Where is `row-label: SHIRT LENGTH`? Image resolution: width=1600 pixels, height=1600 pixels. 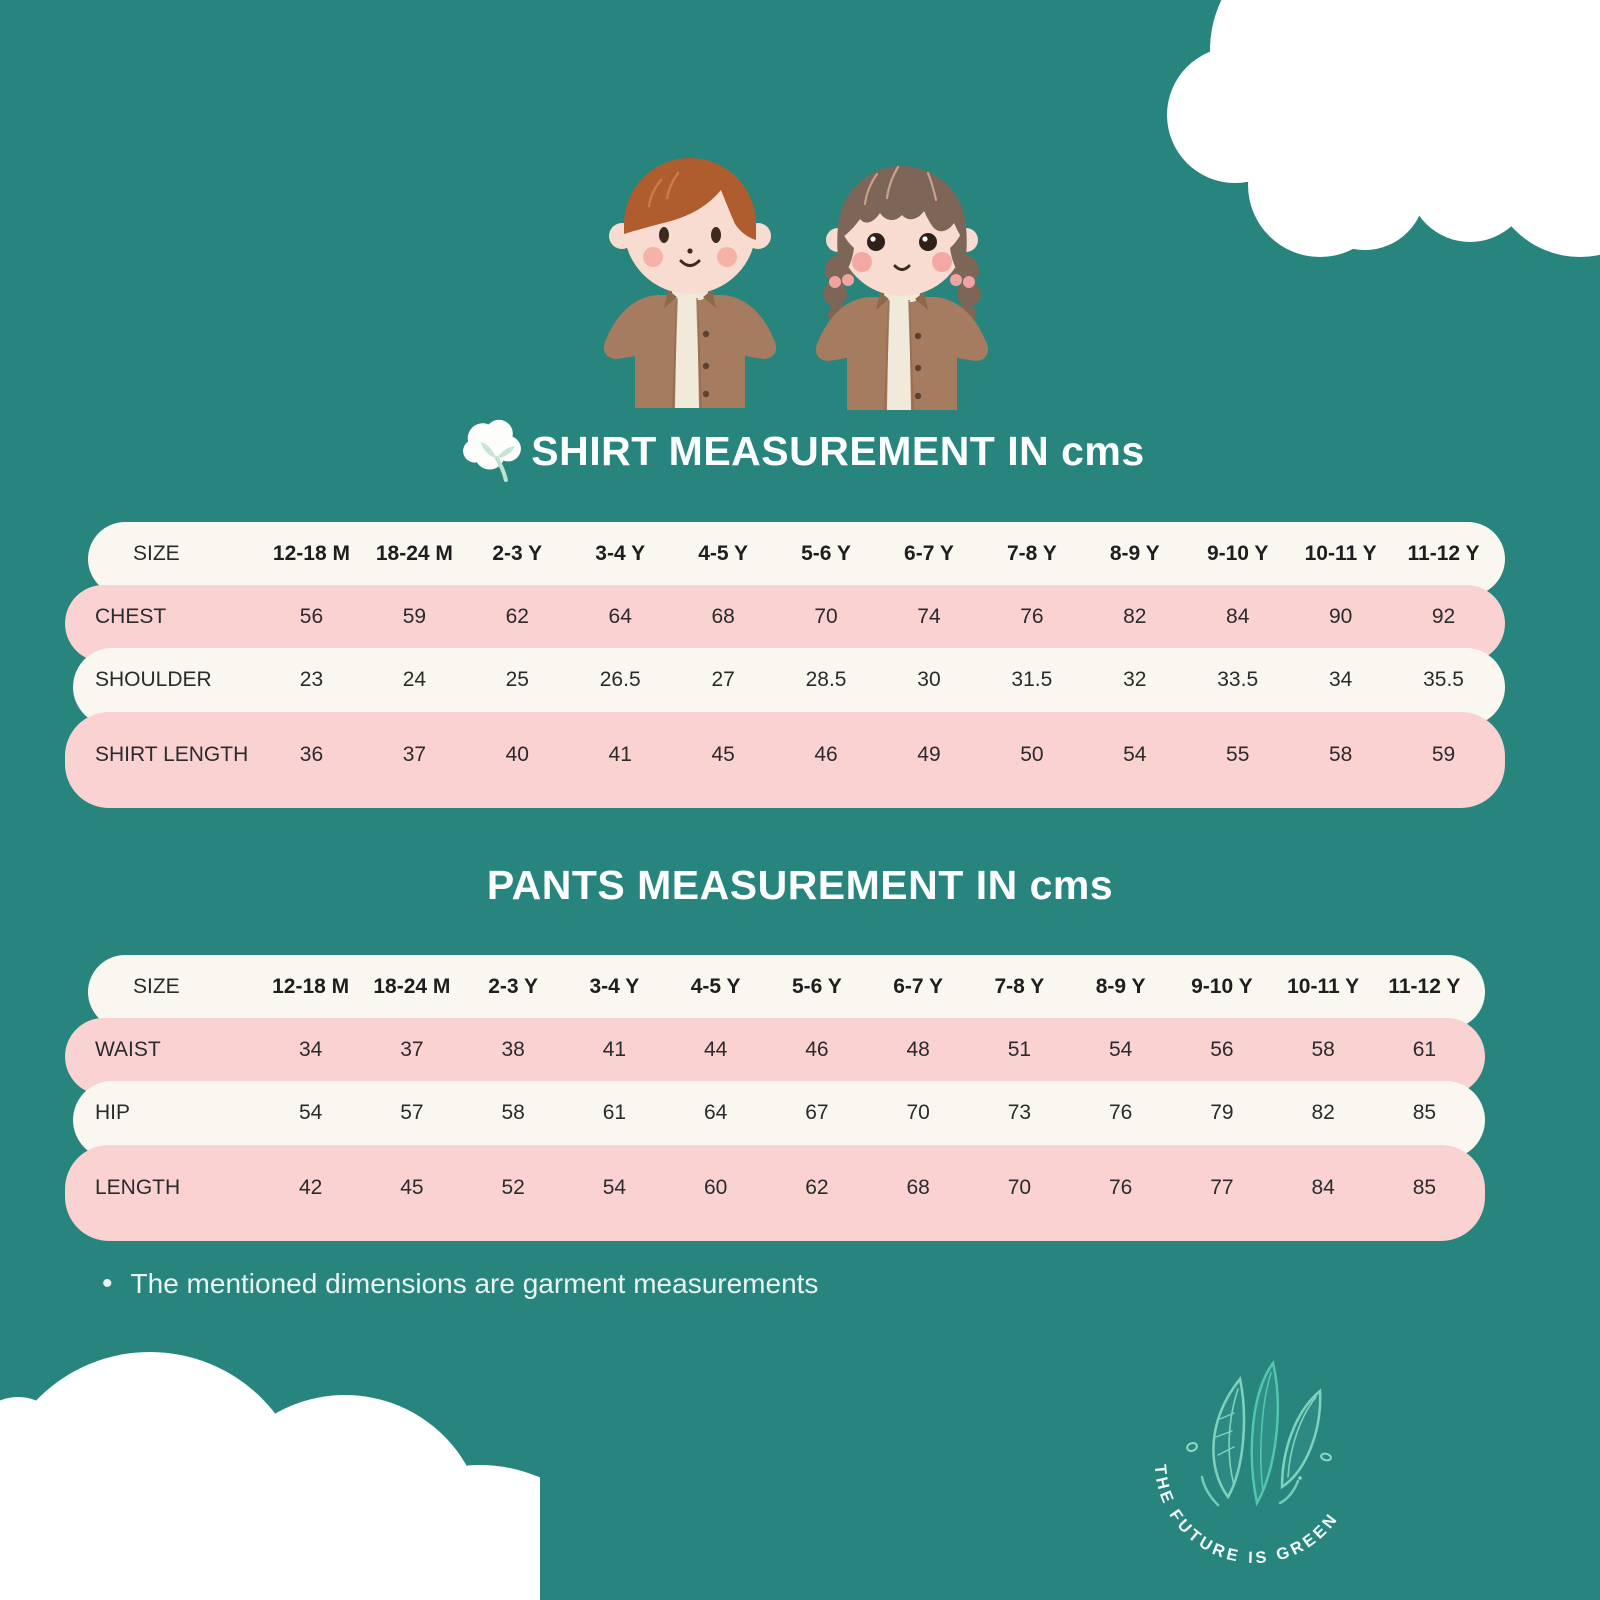
row-label: SHIRT LENGTH is located at coordinates (172, 754).